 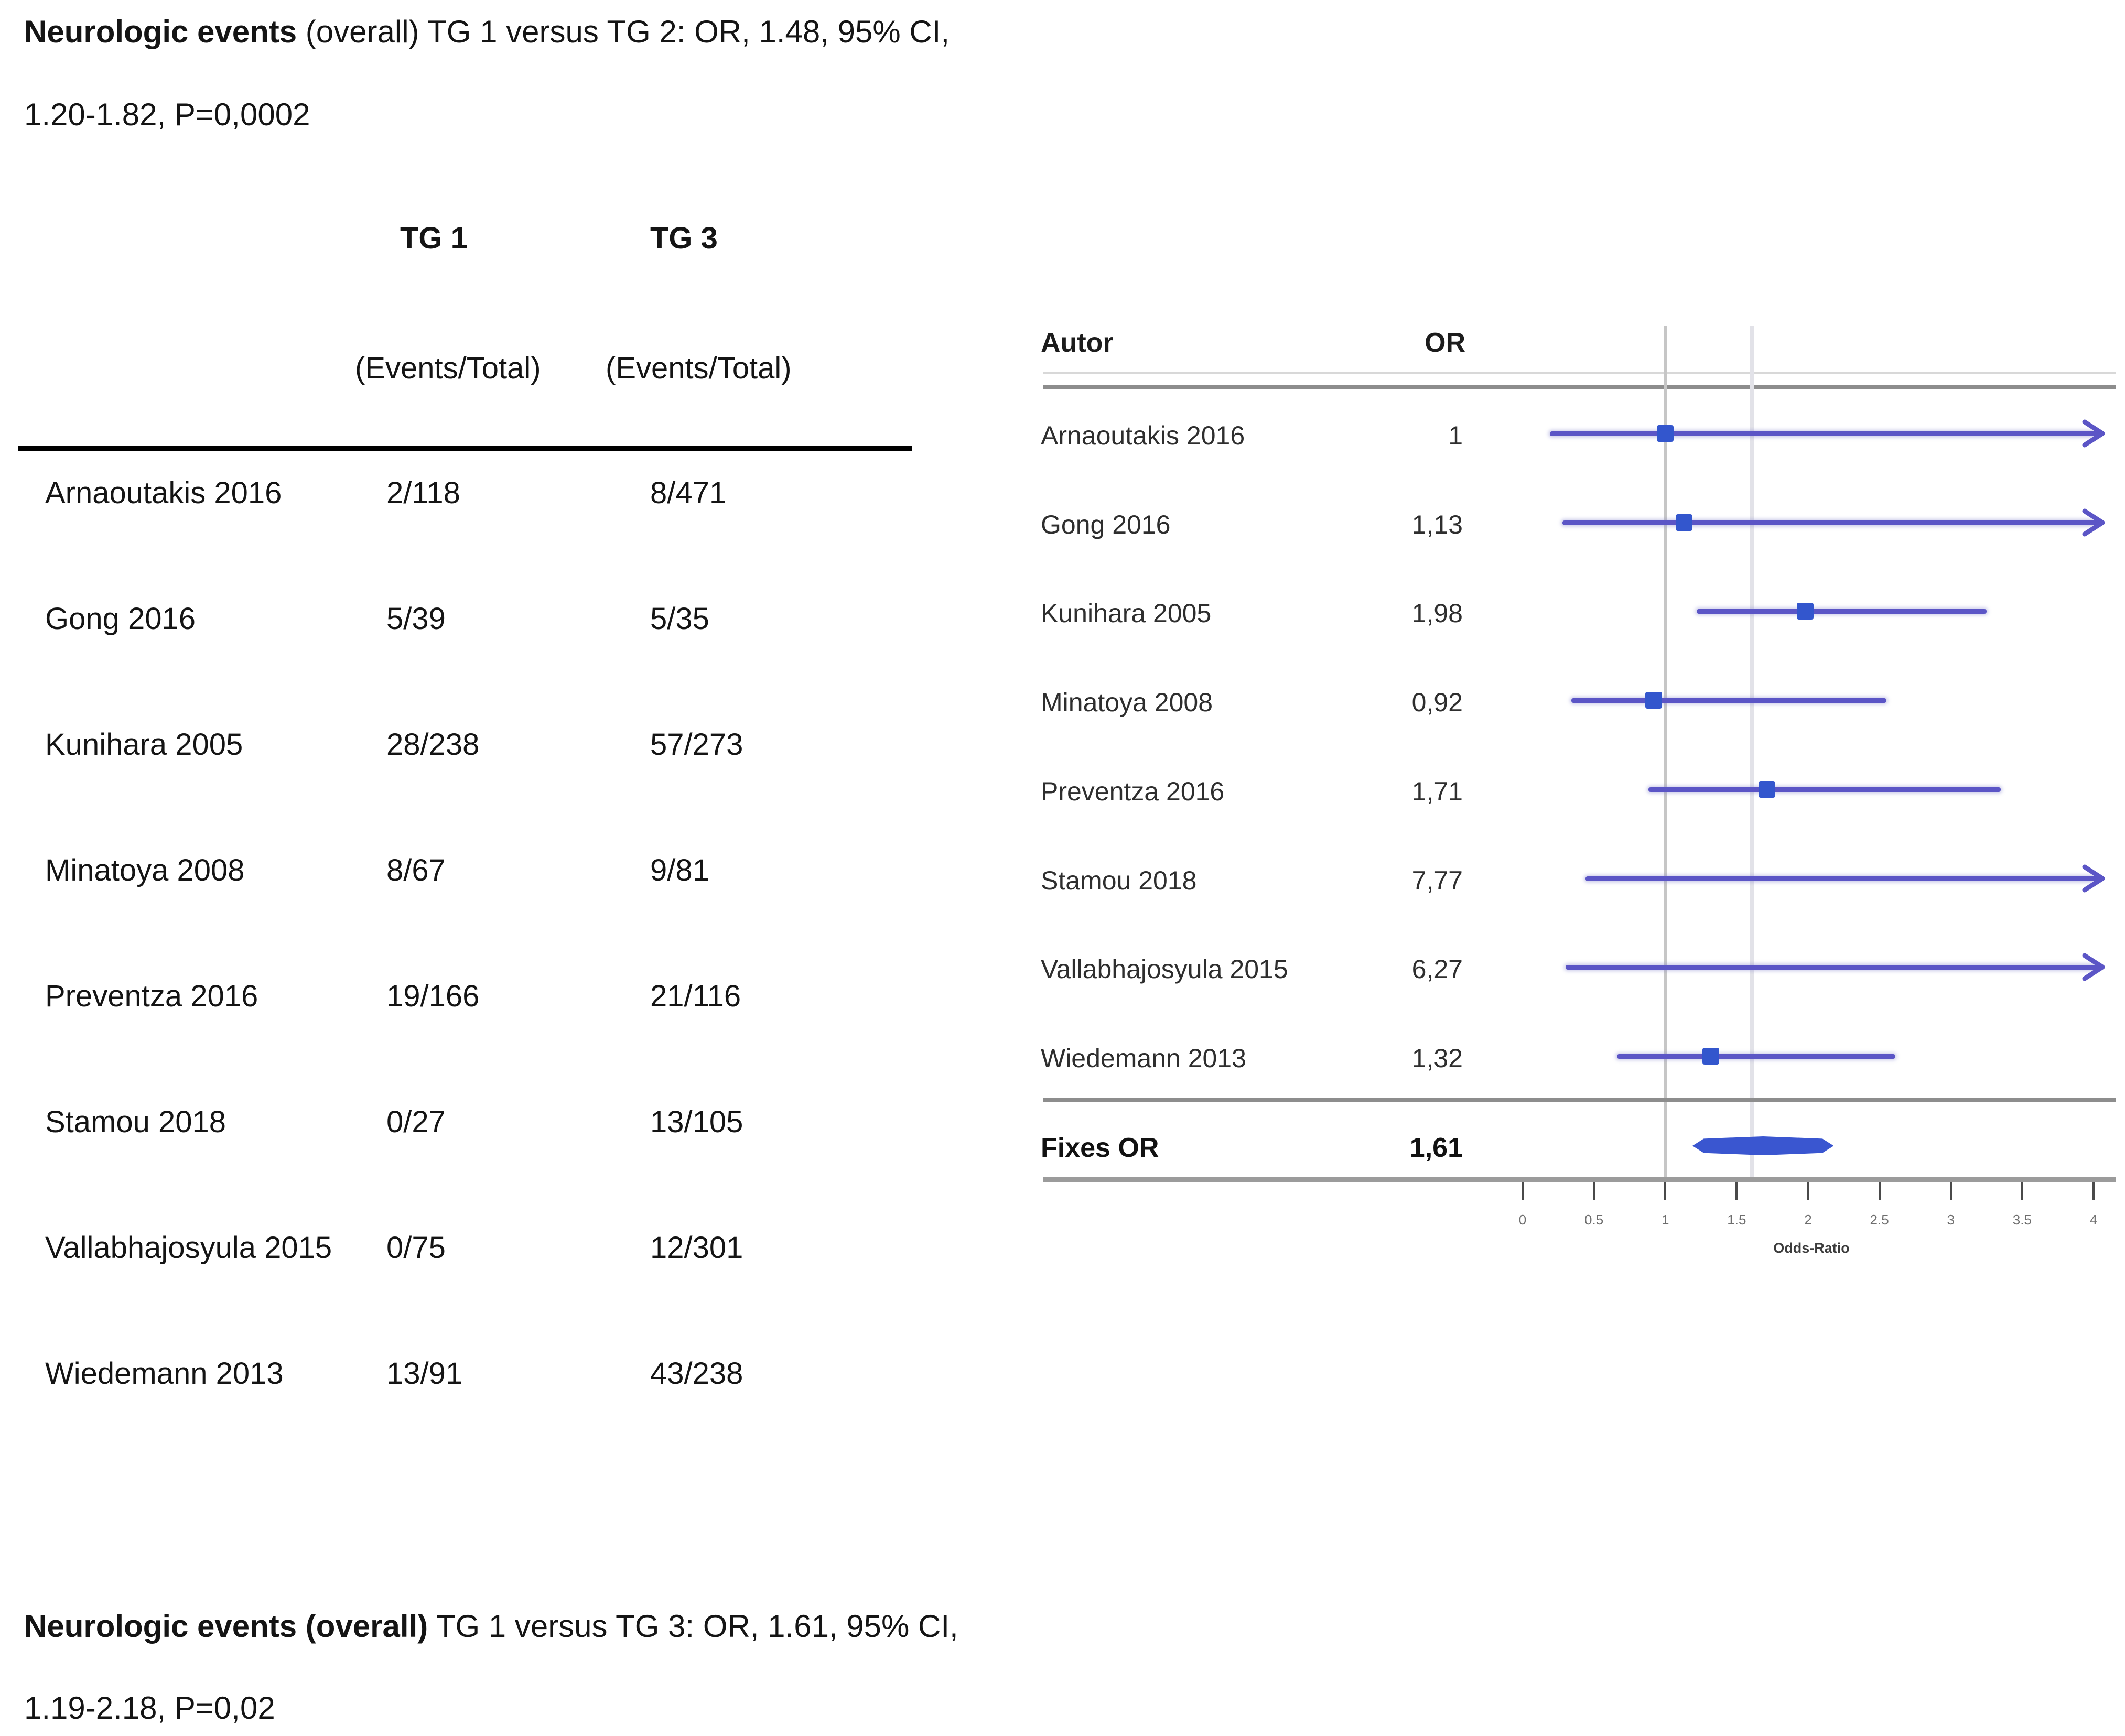 What do you see at coordinates (696, 1374) in the screenshot?
I see `table-cell-tg3: 43/238` at bounding box center [696, 1374].